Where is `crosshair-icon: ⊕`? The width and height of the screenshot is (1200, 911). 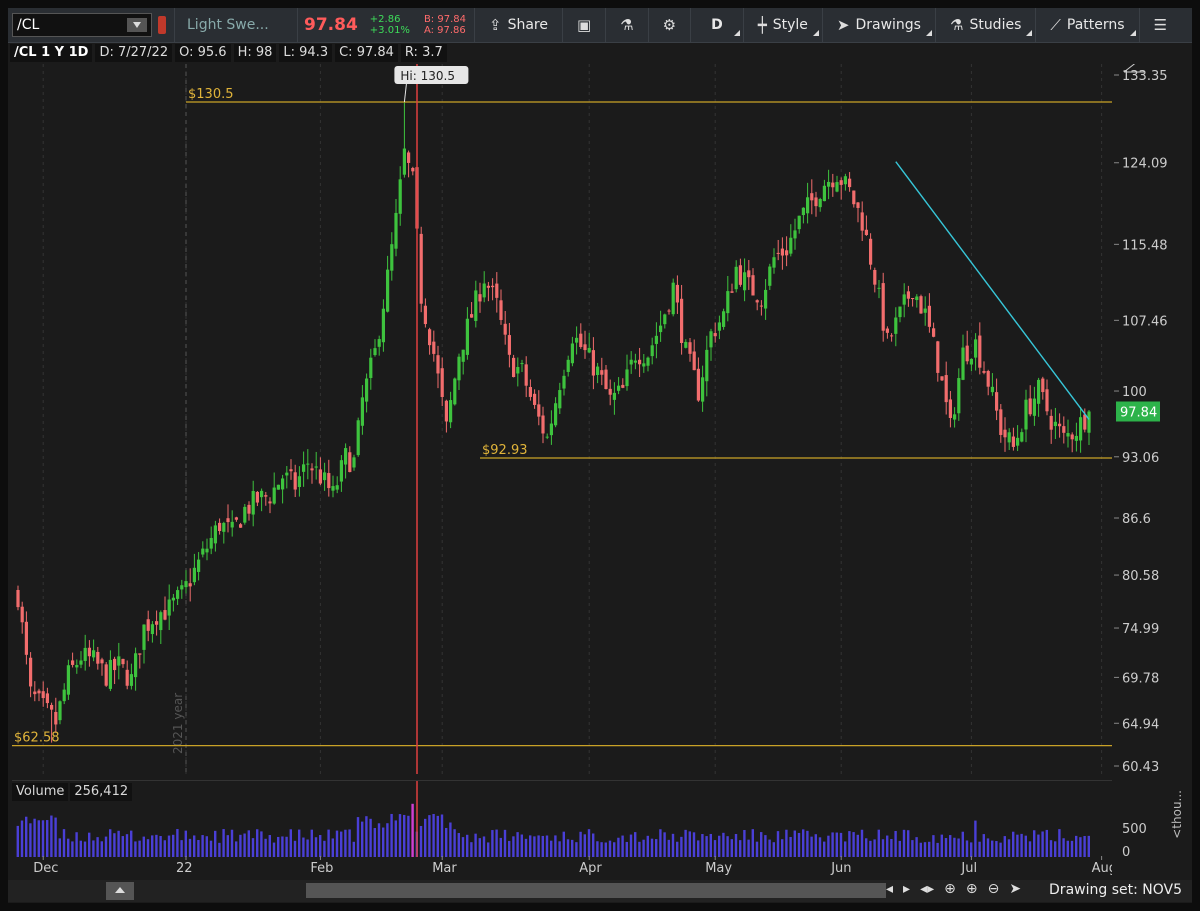 crosshair-icon: ⊕ is located at coordinates (950, 889).